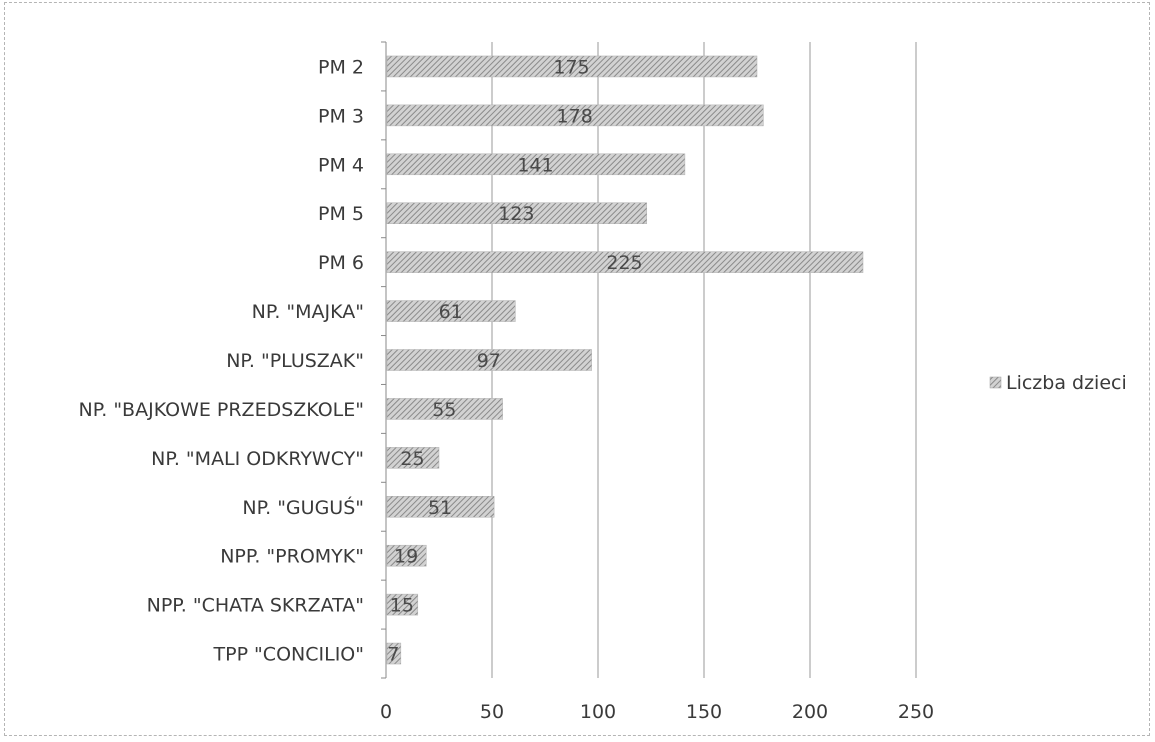  I want to click on data-label-3: 123, so click(516, 214).